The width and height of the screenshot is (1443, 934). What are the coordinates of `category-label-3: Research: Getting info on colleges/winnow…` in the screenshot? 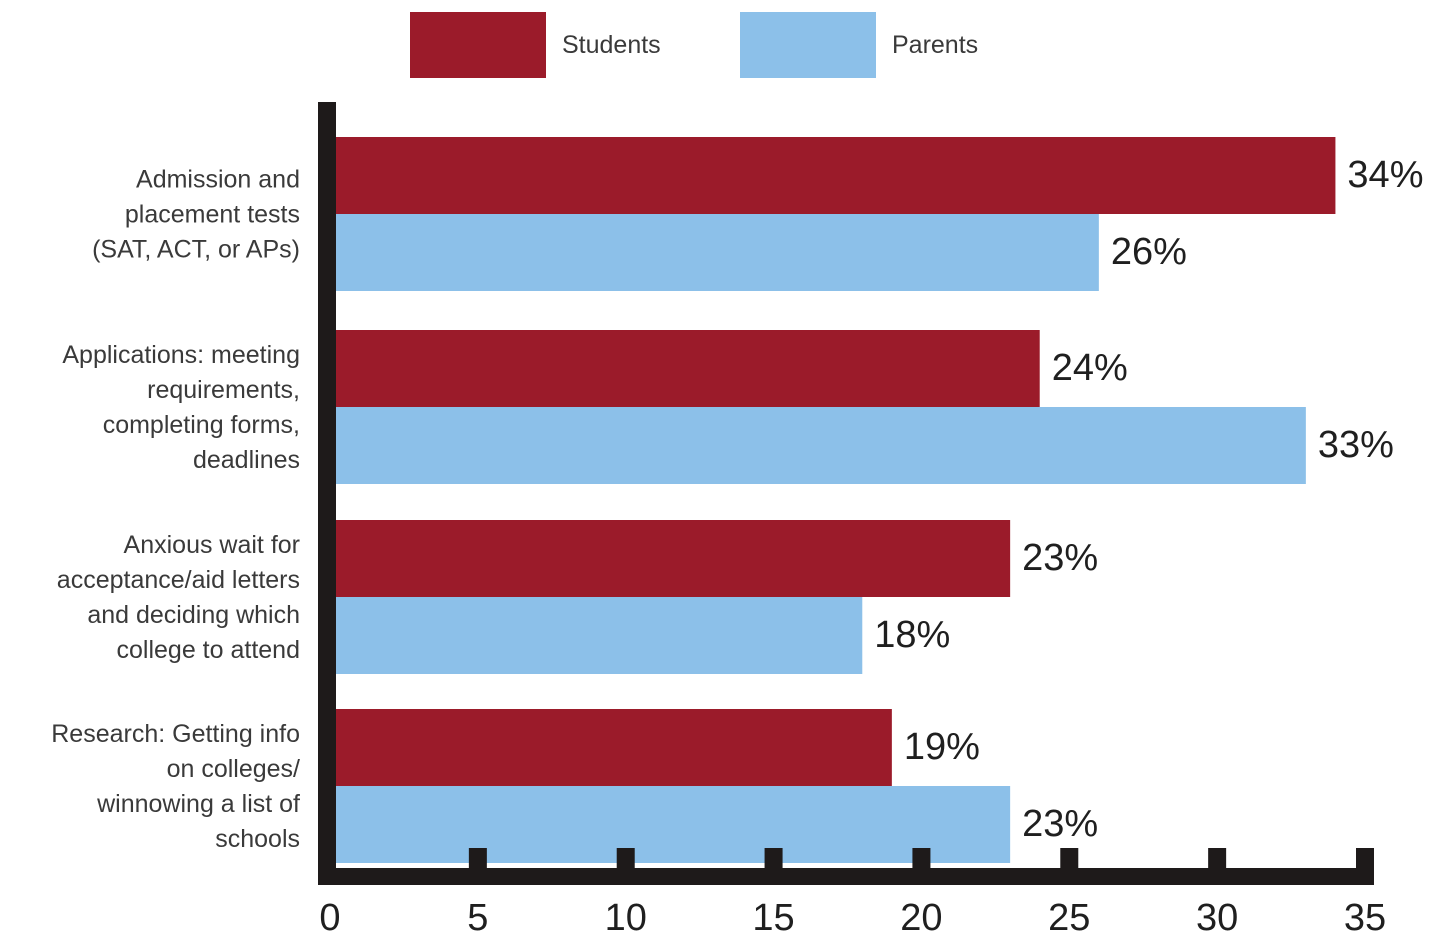 It's located at (175, 786).